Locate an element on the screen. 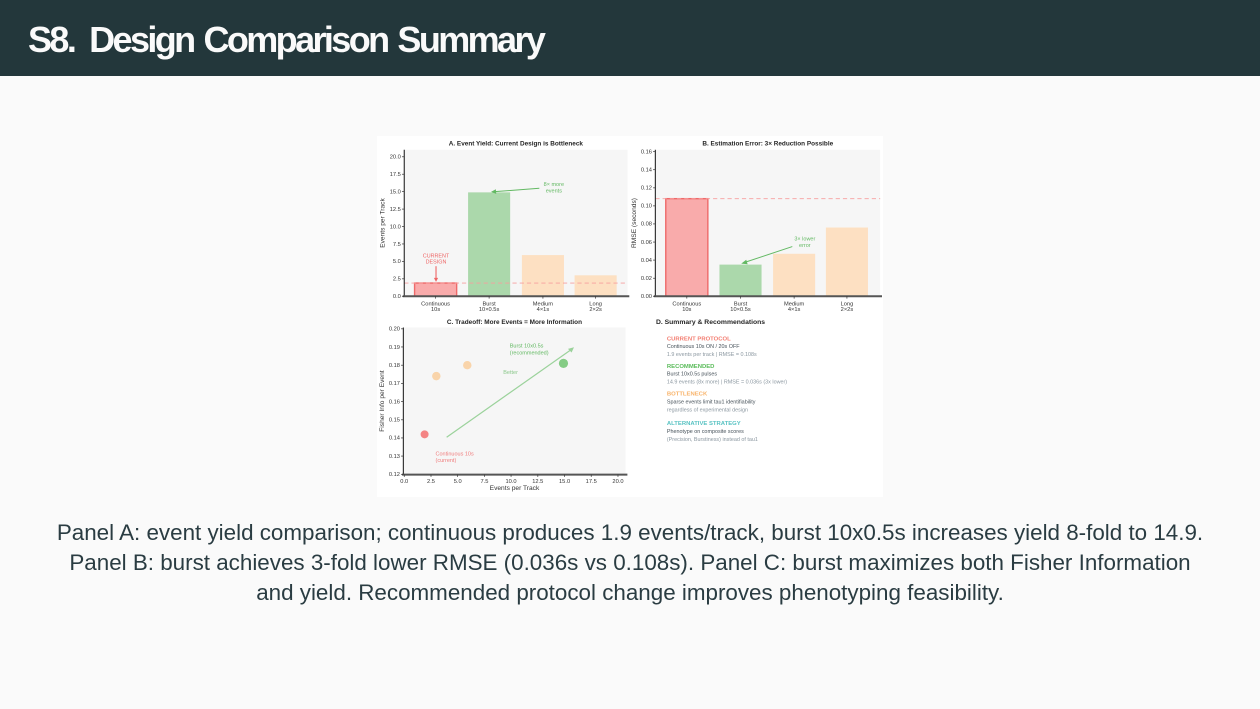  svg-text: Better is located at coordinates (510, 373).